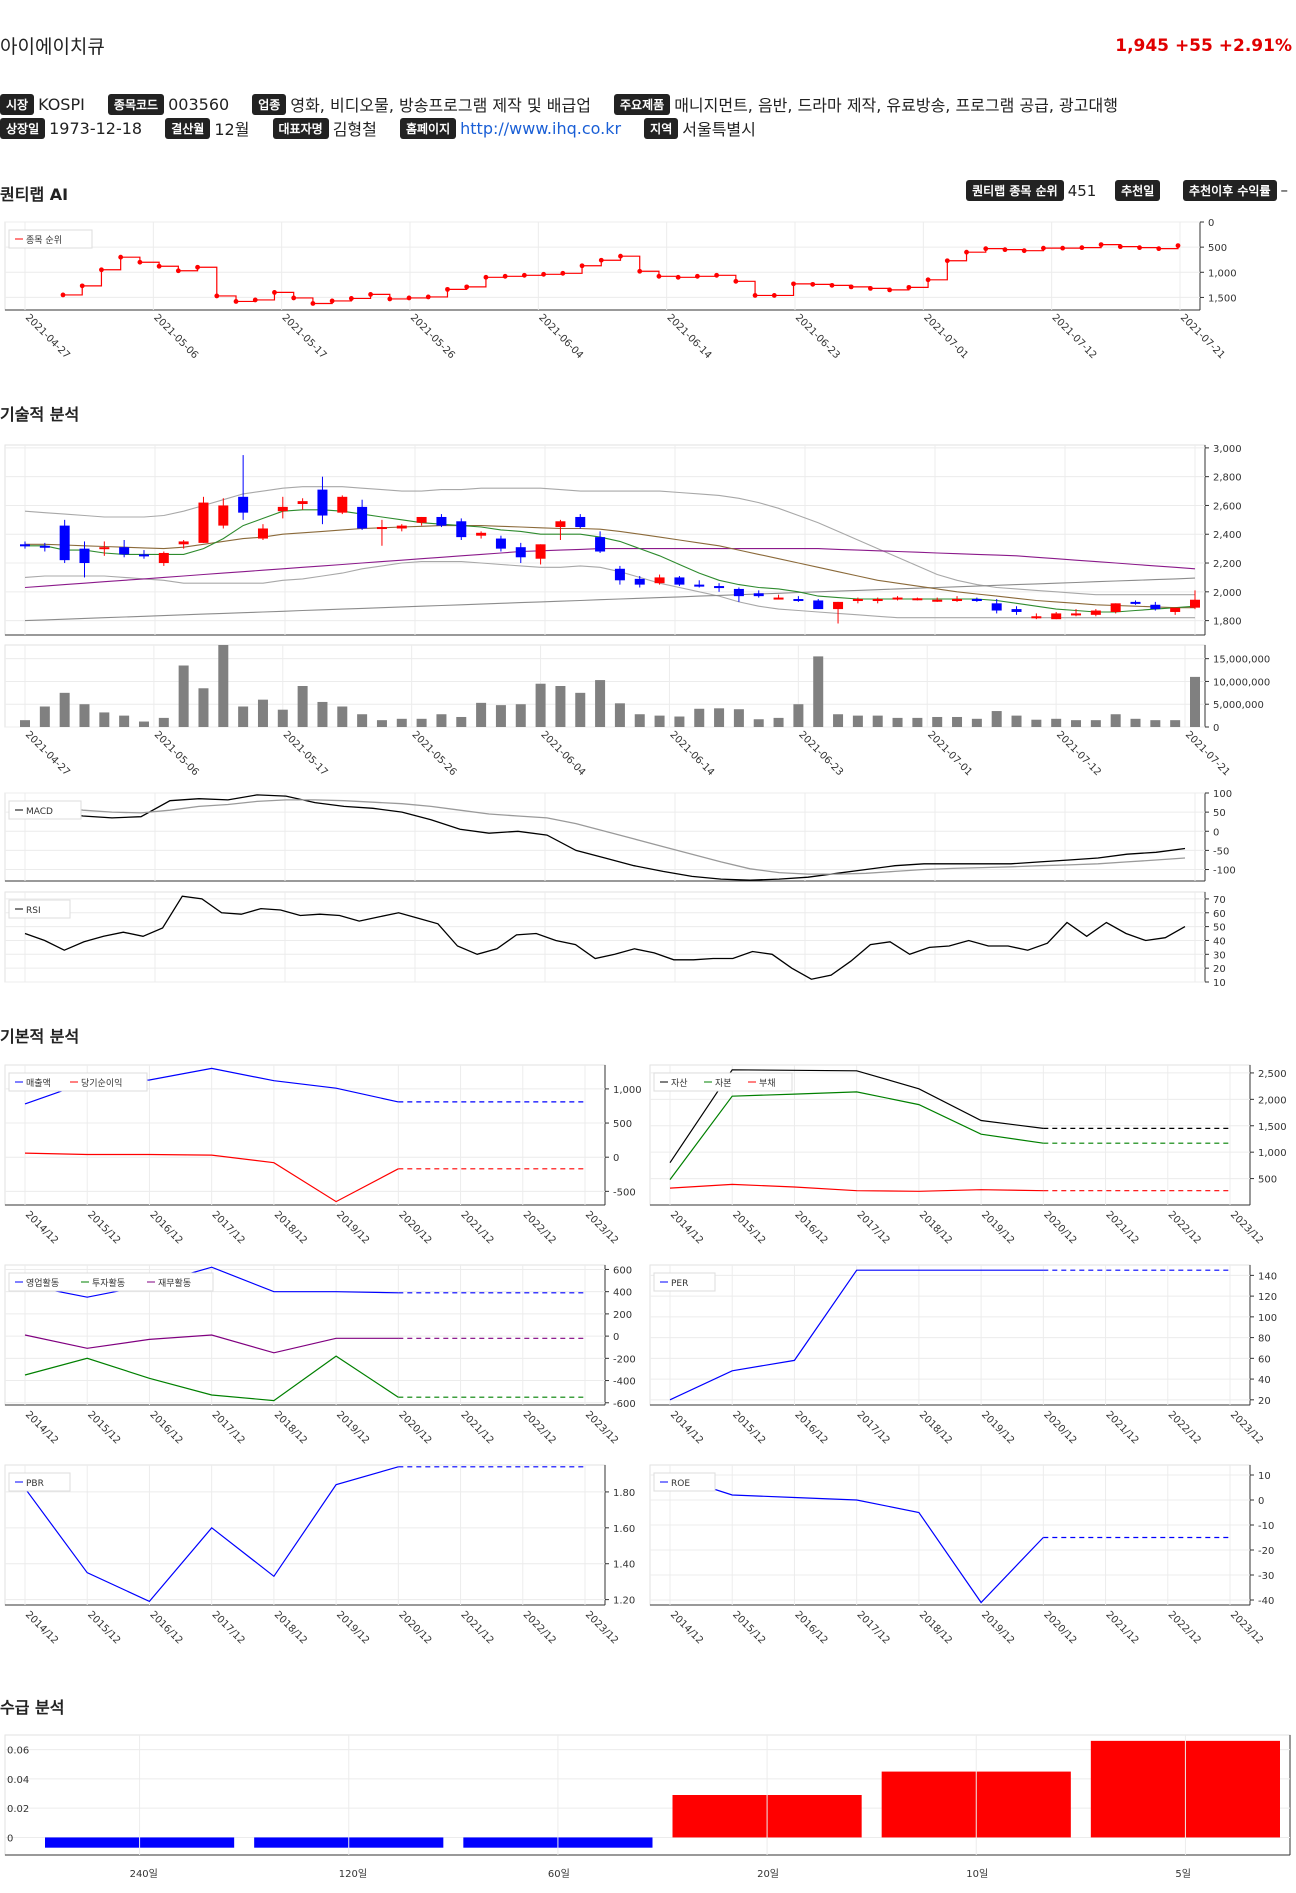 The width and height of the screenshot is (1296, 1893). I want to click on ai-tags: 퀀티랩 종목 순위 451 추천일 추천이후 수익률 –, so click(1127, 190).